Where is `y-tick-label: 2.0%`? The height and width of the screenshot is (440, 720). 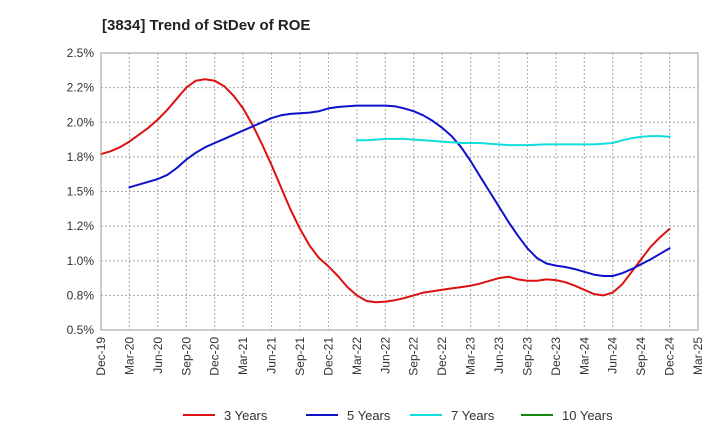 y-tick-label: 2.0% is located at coordinates (81, 122).